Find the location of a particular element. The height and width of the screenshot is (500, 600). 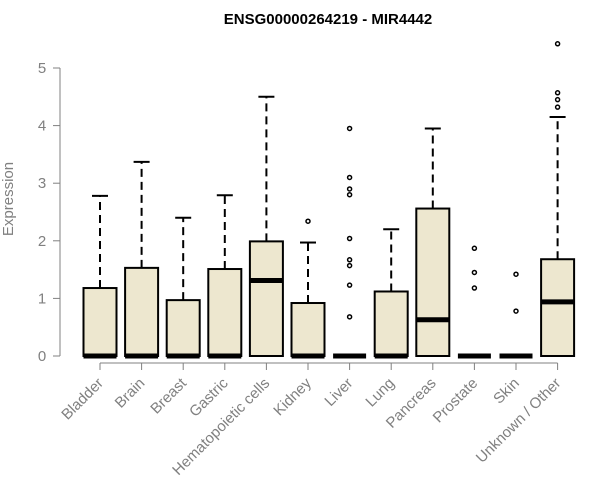

box-liver is located at coordinates (350, 242).